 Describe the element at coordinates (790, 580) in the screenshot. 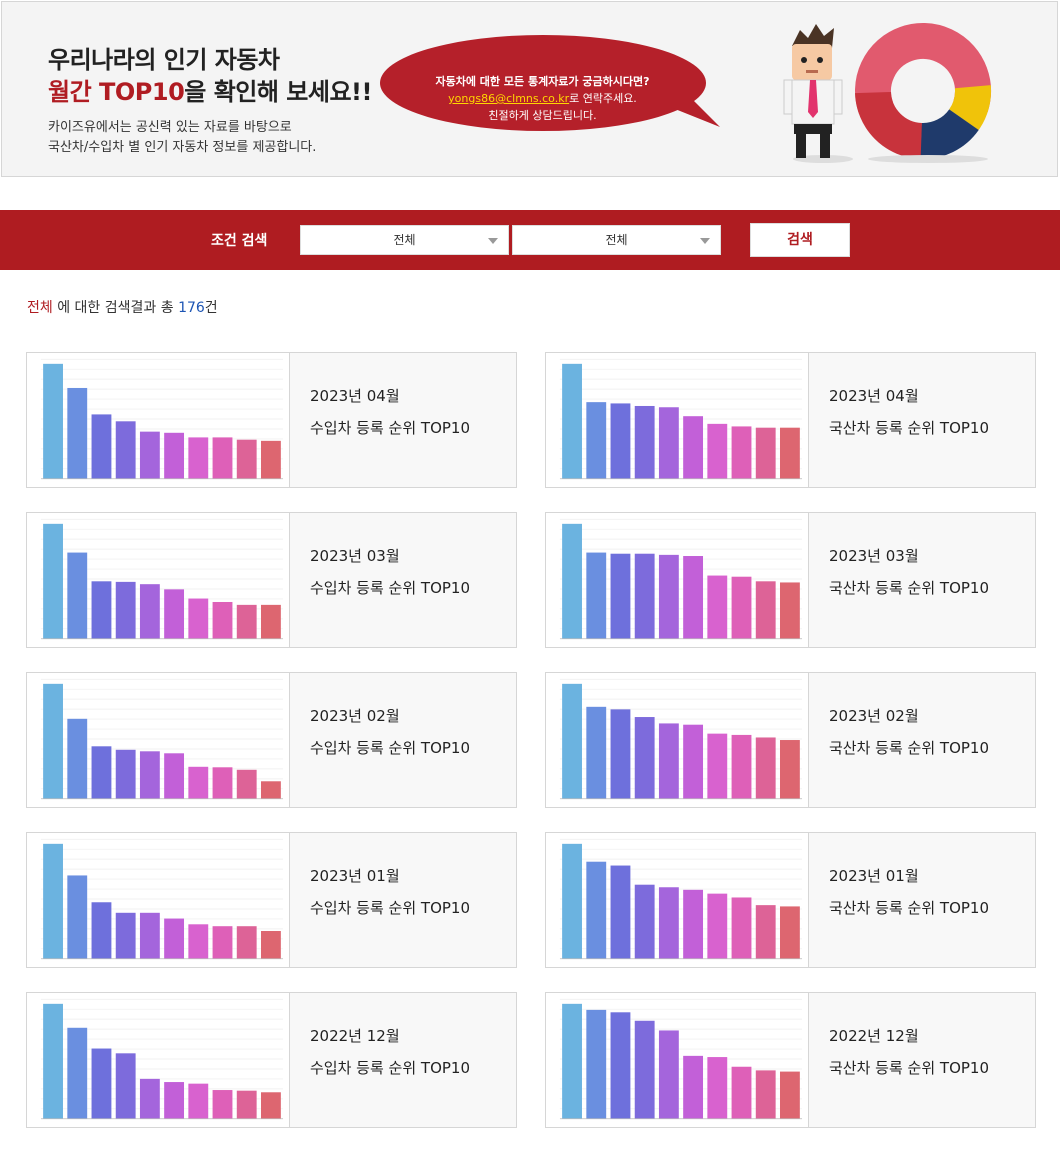

I see `ranking-card: 2023년 03월 국산차 등록 순위 TOP10` at that location.